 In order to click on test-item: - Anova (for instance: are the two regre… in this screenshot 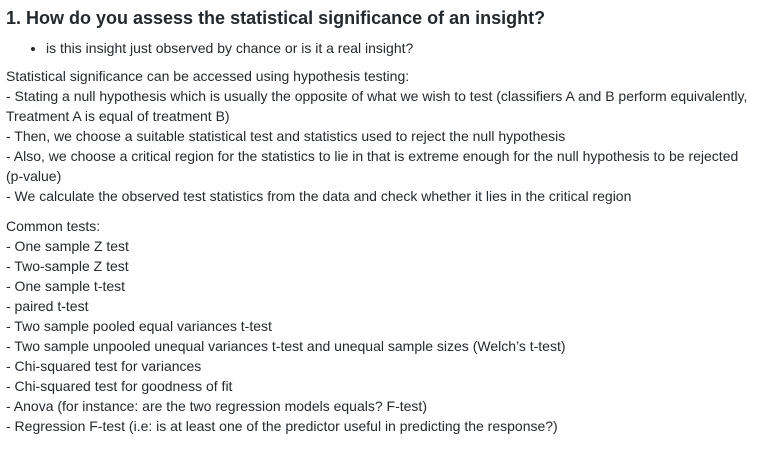, I will do `click(216, 406)`.